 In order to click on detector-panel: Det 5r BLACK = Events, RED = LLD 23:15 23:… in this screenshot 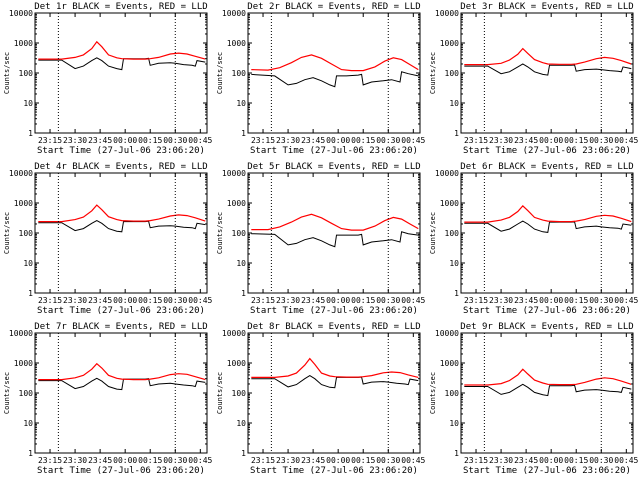, I will do `click(319, 240)`.